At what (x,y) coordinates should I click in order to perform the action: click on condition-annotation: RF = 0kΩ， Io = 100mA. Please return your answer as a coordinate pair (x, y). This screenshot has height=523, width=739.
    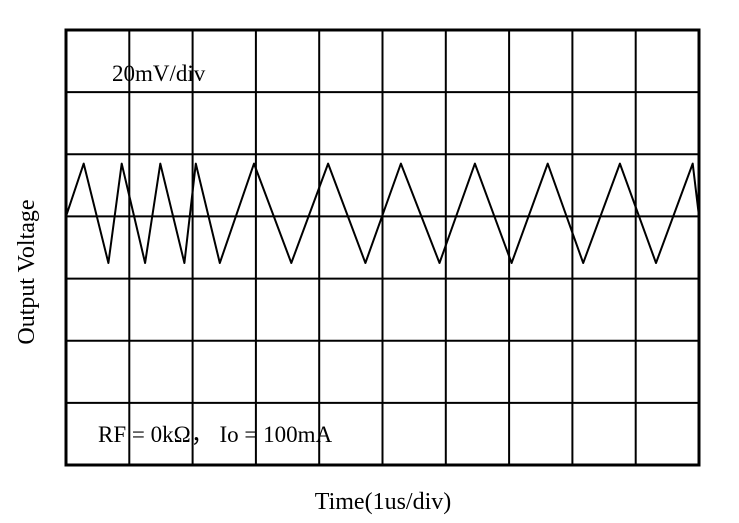
    Looking at the image, I should click on (215, 434).